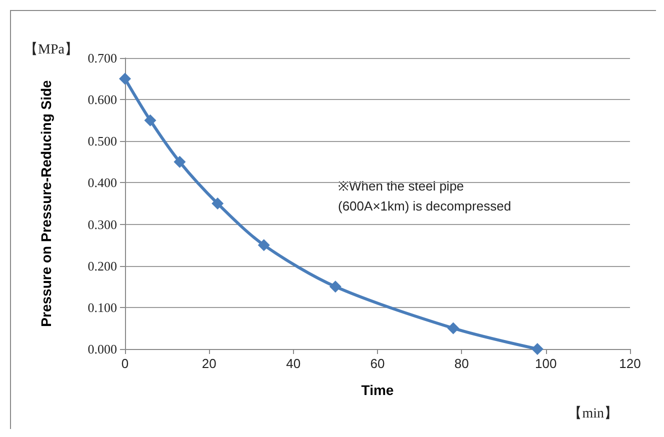 This screenshot has width=664, height=437. What do you see at coordinates (102, 141) in the screenshot?
I see `y-tick-label: 0.500` at bounding box center [102, 141].